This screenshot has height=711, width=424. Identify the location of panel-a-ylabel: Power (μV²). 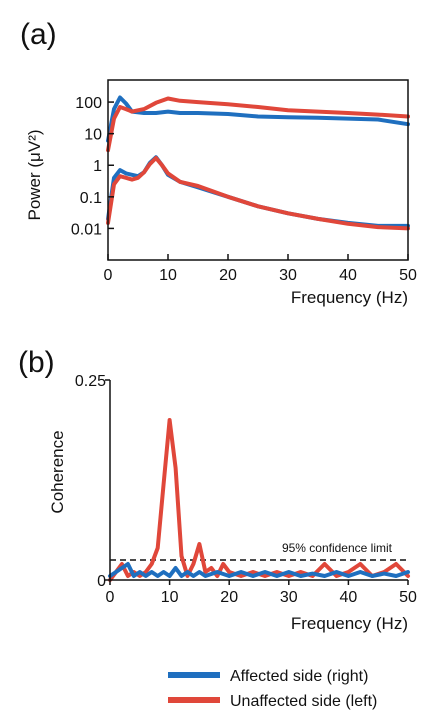
(34, 174).